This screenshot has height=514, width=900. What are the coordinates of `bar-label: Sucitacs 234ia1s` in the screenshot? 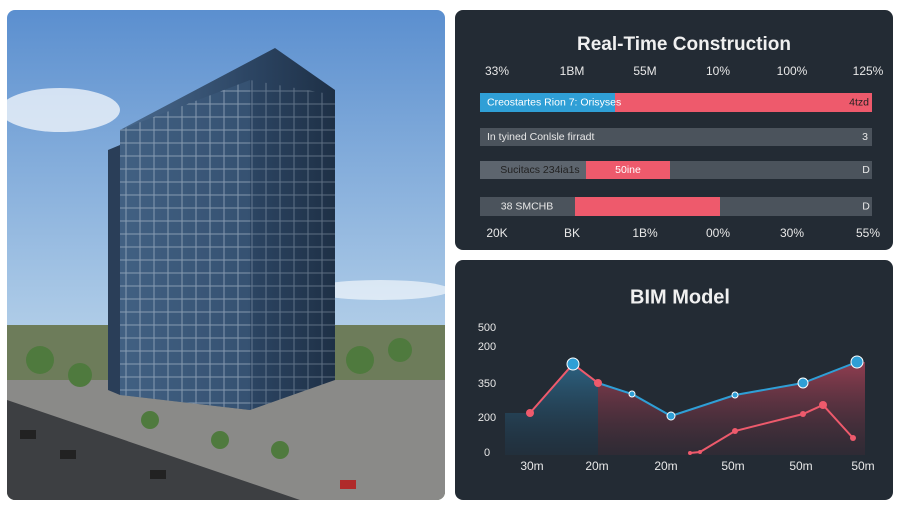 It's located at (539, 170).